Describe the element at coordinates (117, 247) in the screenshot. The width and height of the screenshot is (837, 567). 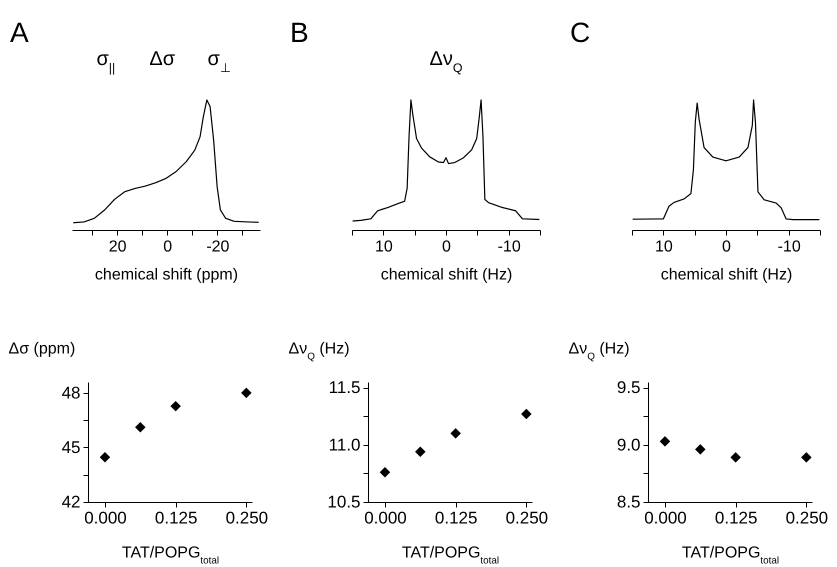
I see `x-tick-label: 20` at that location.